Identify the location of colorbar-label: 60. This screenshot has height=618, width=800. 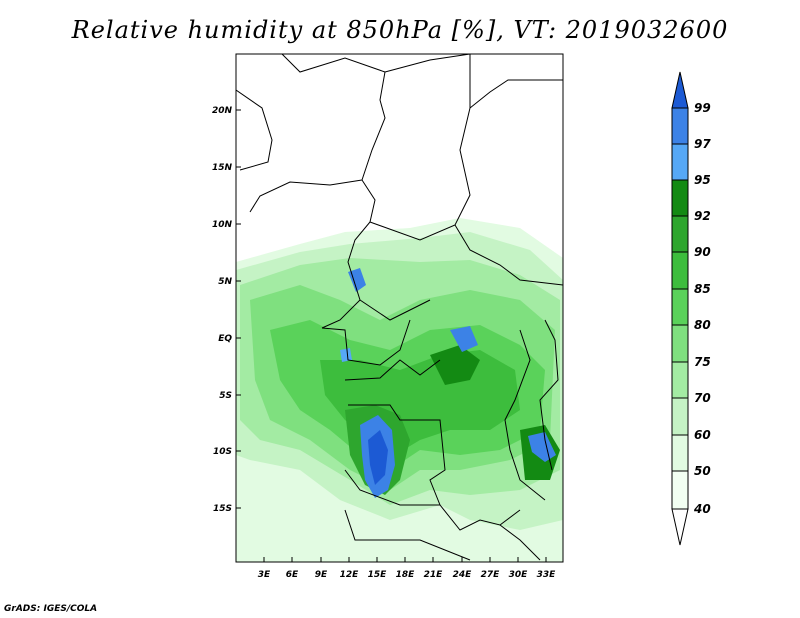
(702, 435).